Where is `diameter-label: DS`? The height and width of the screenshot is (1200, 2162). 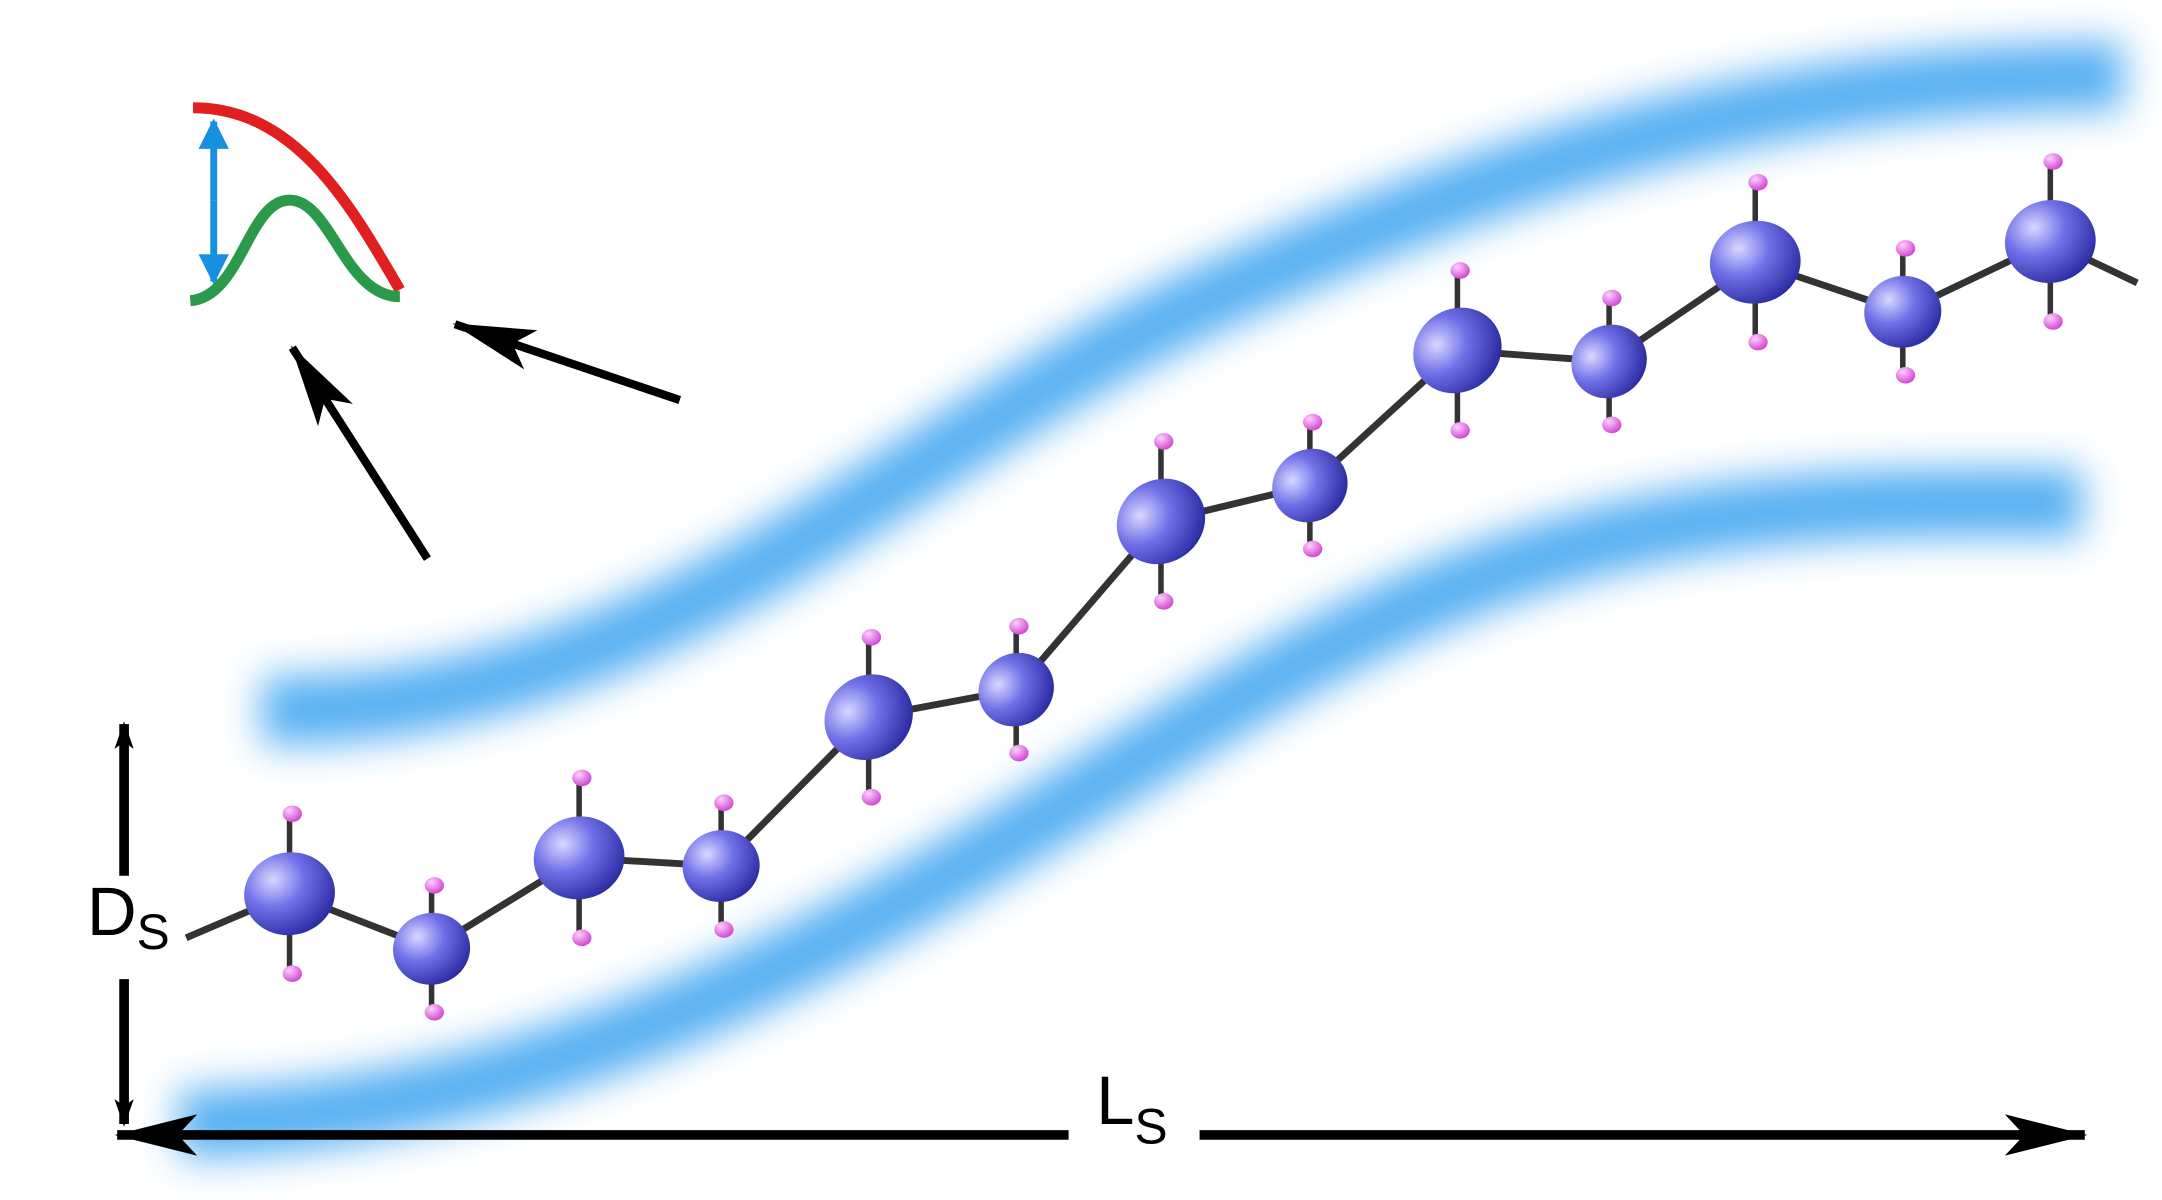
diameter-label: DS is located at coordinates (128, 916).